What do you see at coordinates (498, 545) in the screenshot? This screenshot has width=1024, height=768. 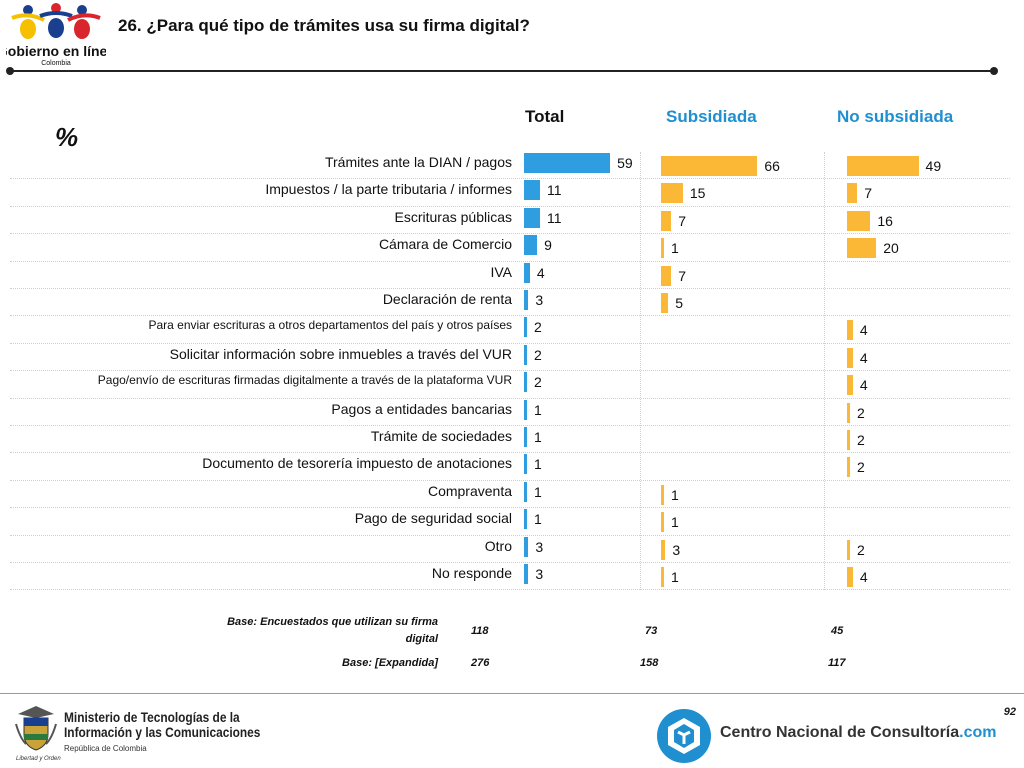 I see `category-label: Otro` at bounding box center [498, 545].